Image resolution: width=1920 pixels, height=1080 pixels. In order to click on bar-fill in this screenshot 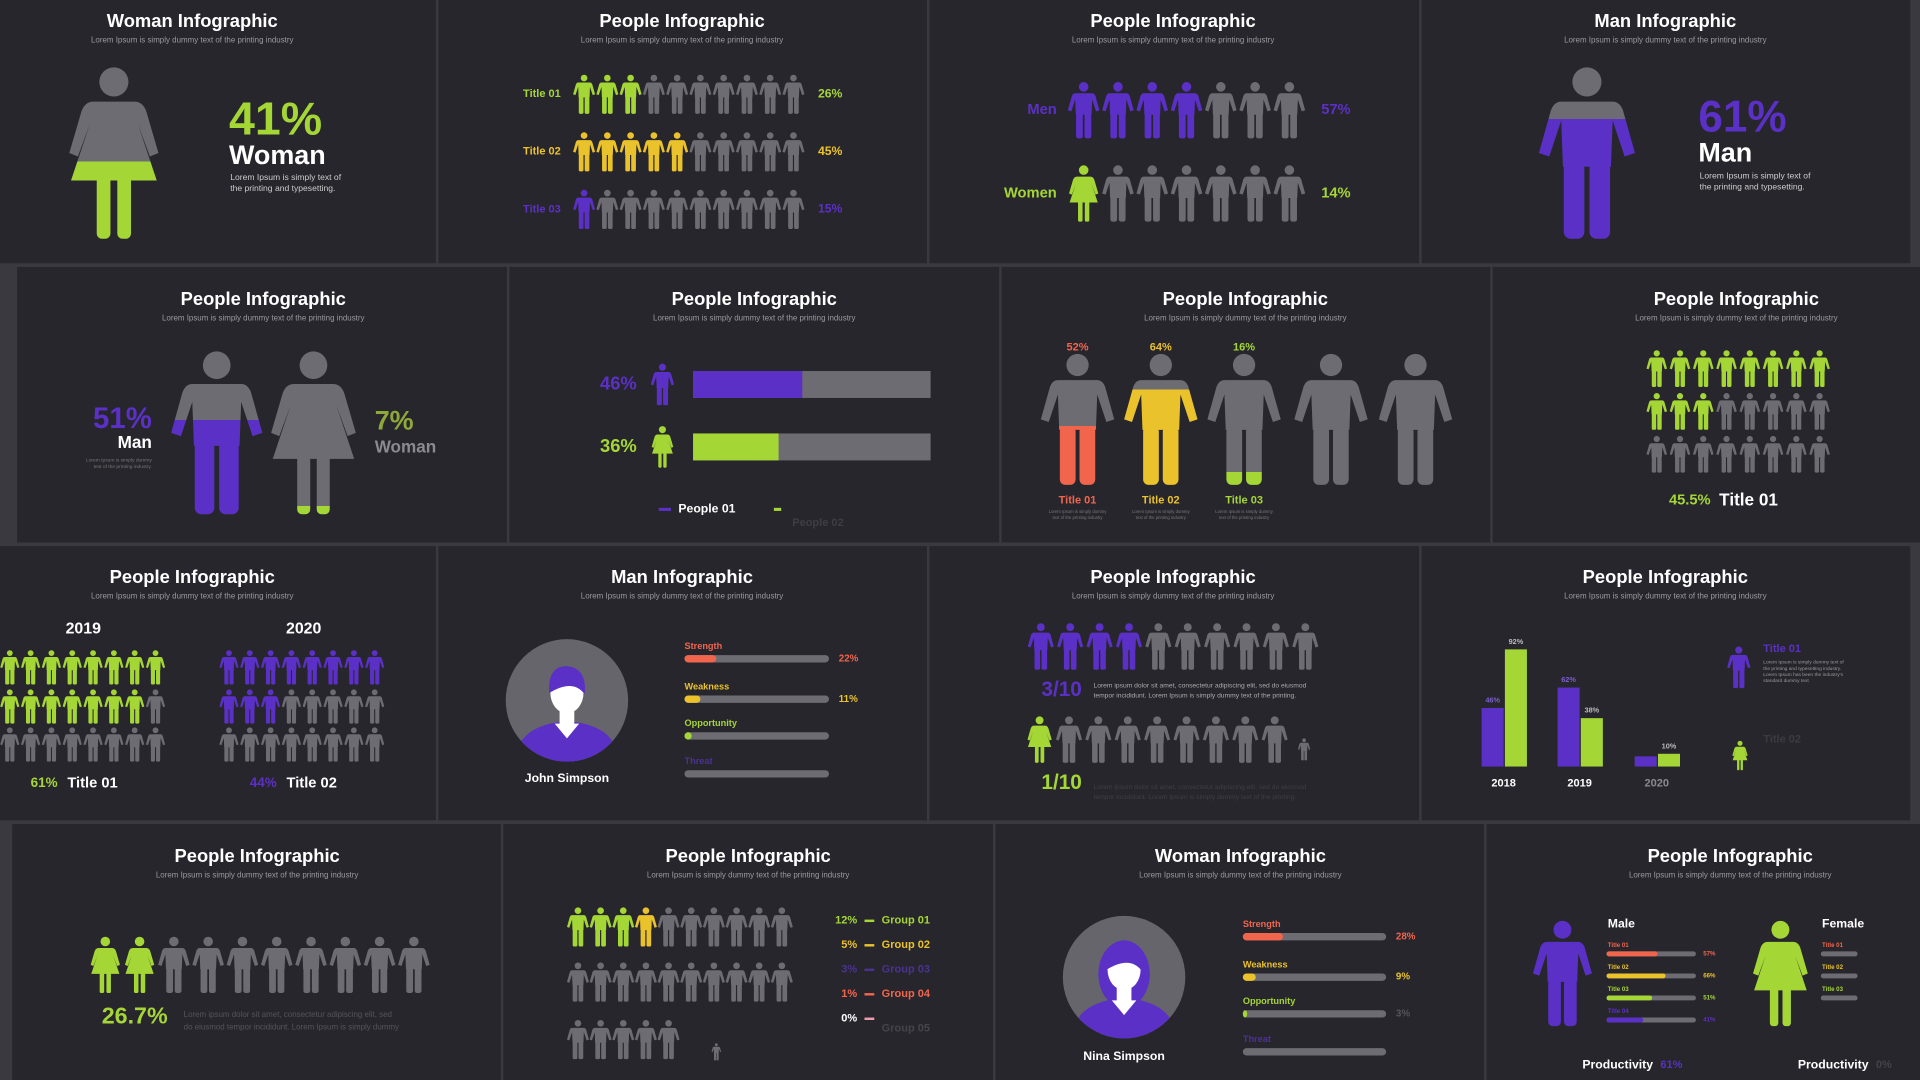, I will do `click(736, 447)`.